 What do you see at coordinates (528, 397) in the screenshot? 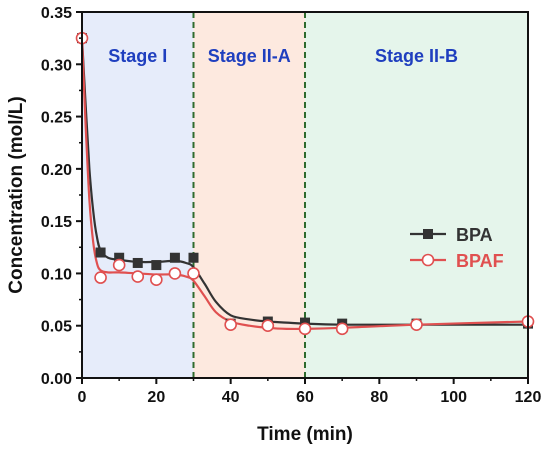
I see `x-tick-label: 120` at bounding box center [528, 397].